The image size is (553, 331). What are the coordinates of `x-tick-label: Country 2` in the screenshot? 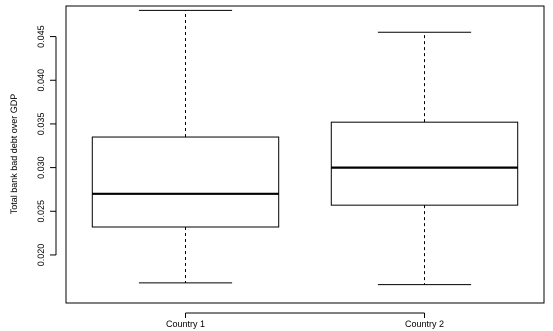 It's located at (424, 324).